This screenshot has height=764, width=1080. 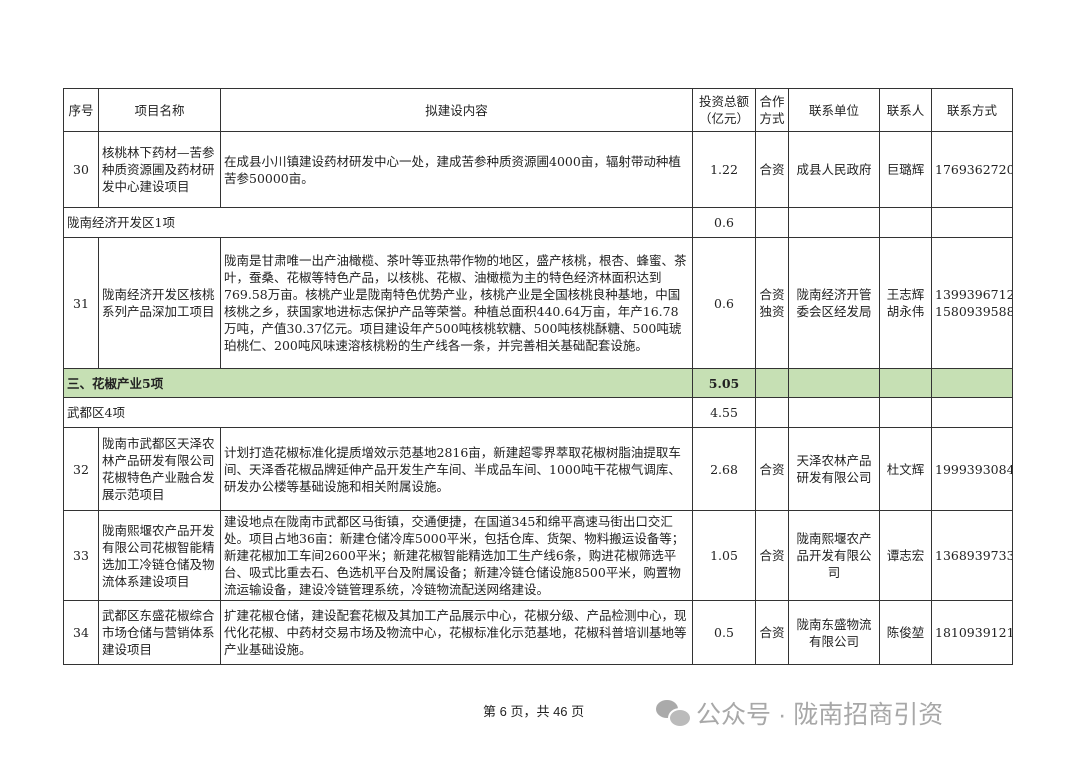 What do you see at coordinates (972, 169) in the screenshot?
I see `contact-phone: 17693627203` at bounding box center [972, 169].